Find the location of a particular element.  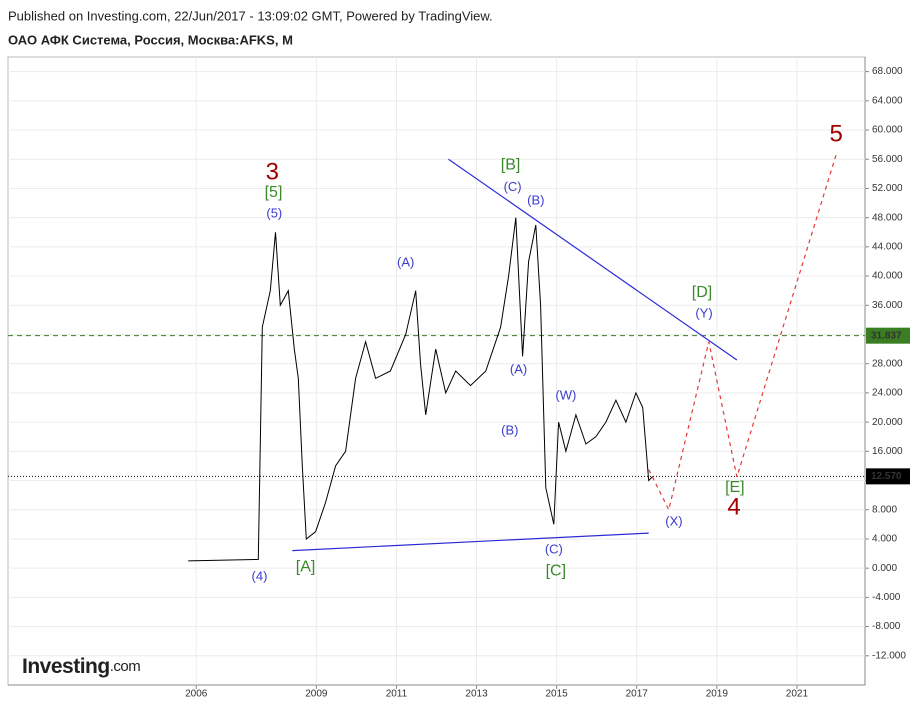

wave-label: (W) is located at coordinates (565, 394).